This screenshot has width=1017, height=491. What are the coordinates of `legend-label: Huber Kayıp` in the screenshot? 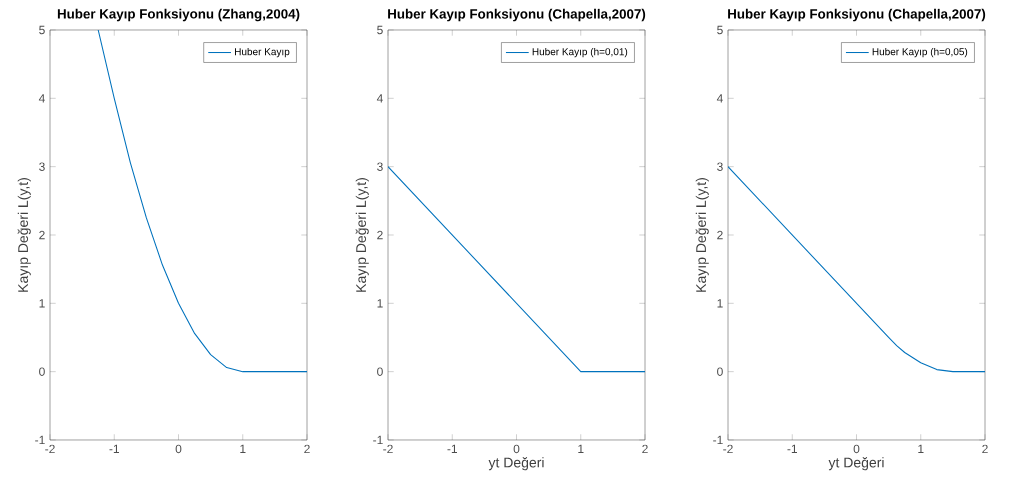 It's located at (262, 52).